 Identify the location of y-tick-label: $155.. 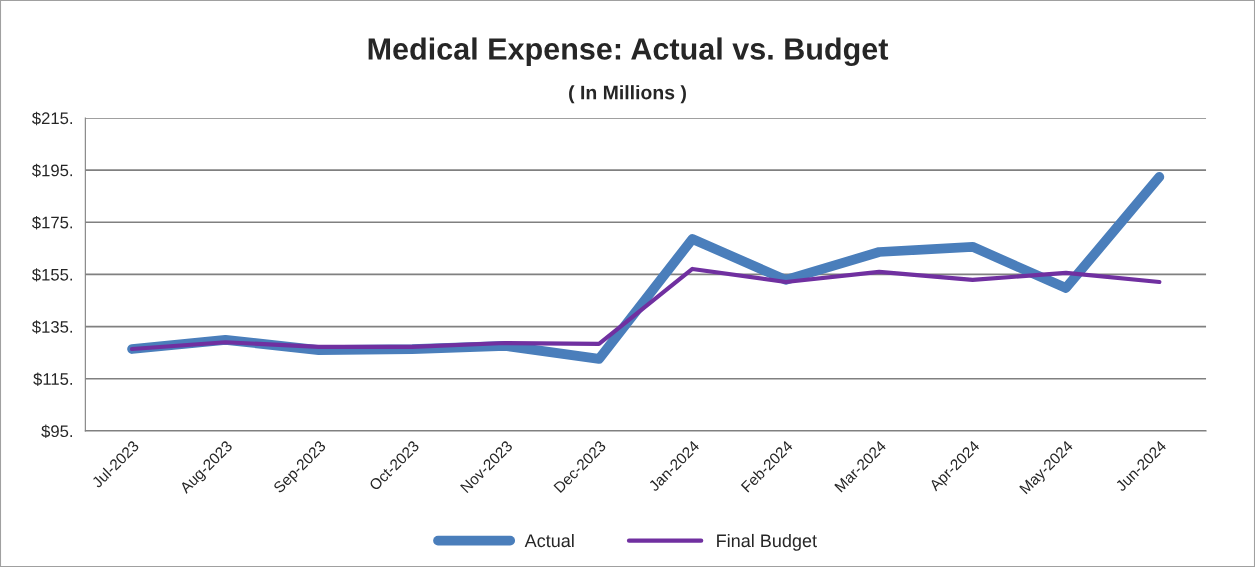
(52, 275).